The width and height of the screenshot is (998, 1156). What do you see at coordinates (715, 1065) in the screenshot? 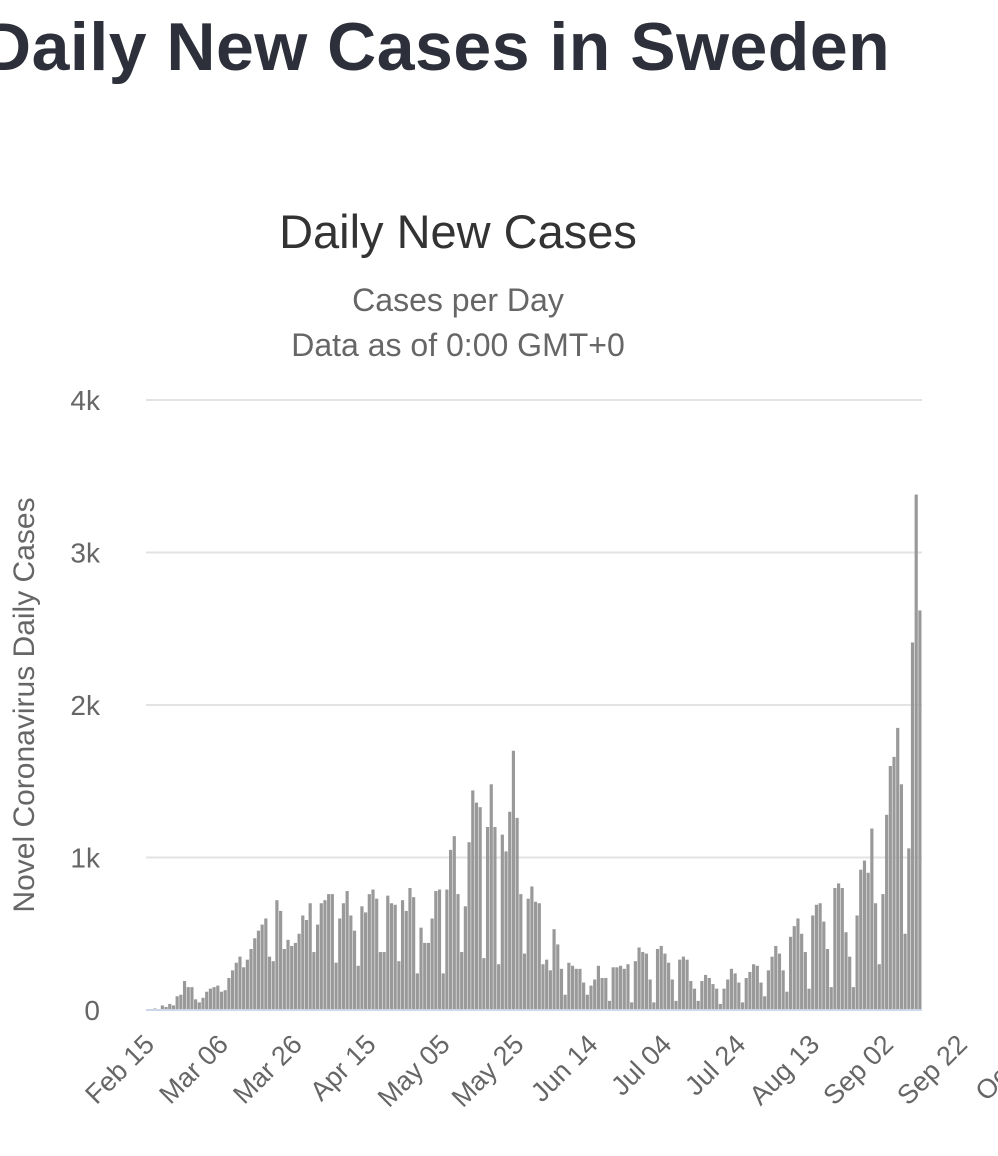
I see `x-tick-label: Jul 24` at bounding box center [715, 1065].